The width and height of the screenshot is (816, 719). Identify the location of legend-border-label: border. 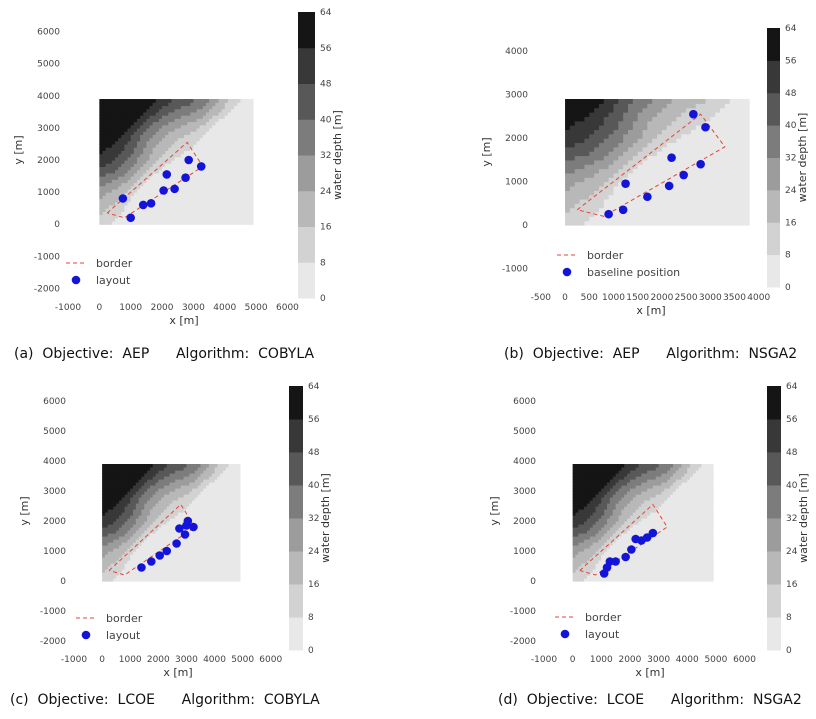
(114, 263).